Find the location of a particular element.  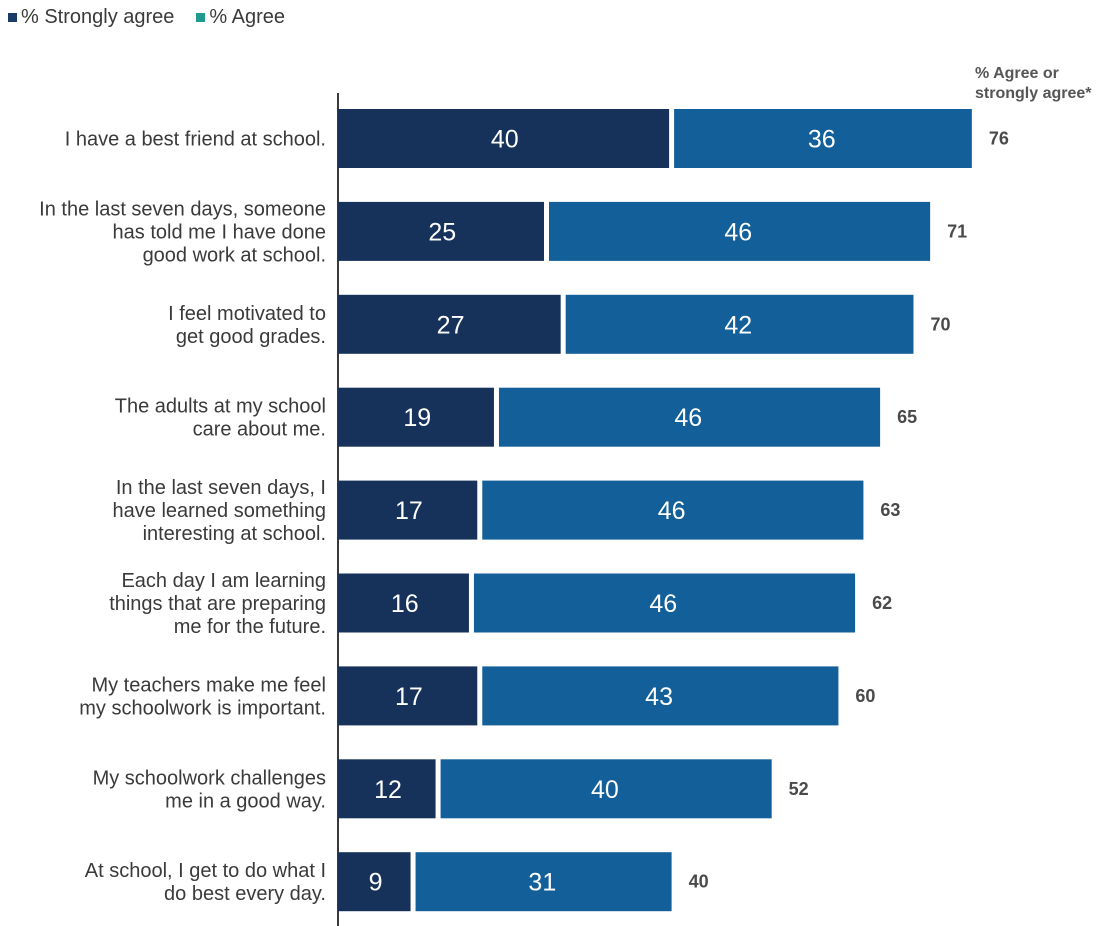

total-label: 62 is located at coordinates (882, 603).